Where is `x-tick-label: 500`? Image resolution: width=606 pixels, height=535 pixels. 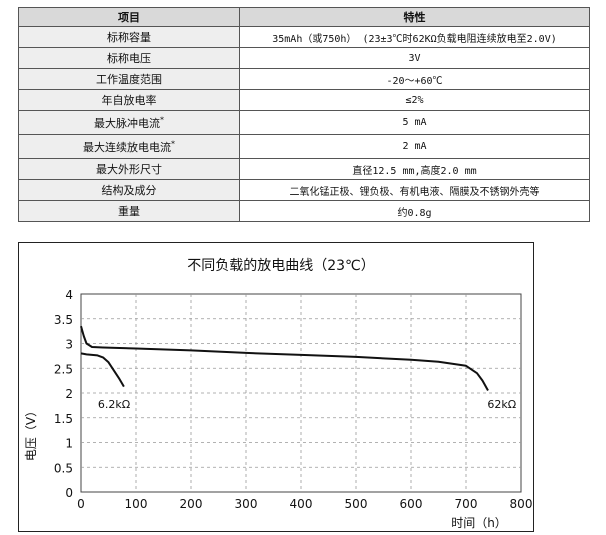
x-tick-label: 500 is located at coordinates (356, 504).